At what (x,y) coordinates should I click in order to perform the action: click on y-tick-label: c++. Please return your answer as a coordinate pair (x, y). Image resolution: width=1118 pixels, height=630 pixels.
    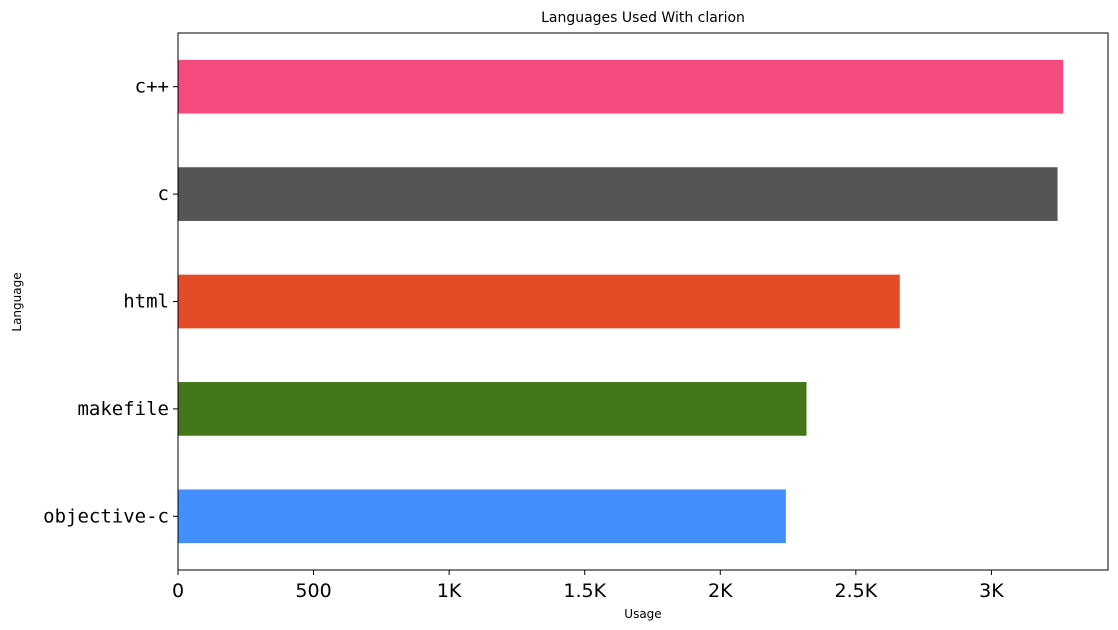
    Looking at the image, I should click on (152, 87).